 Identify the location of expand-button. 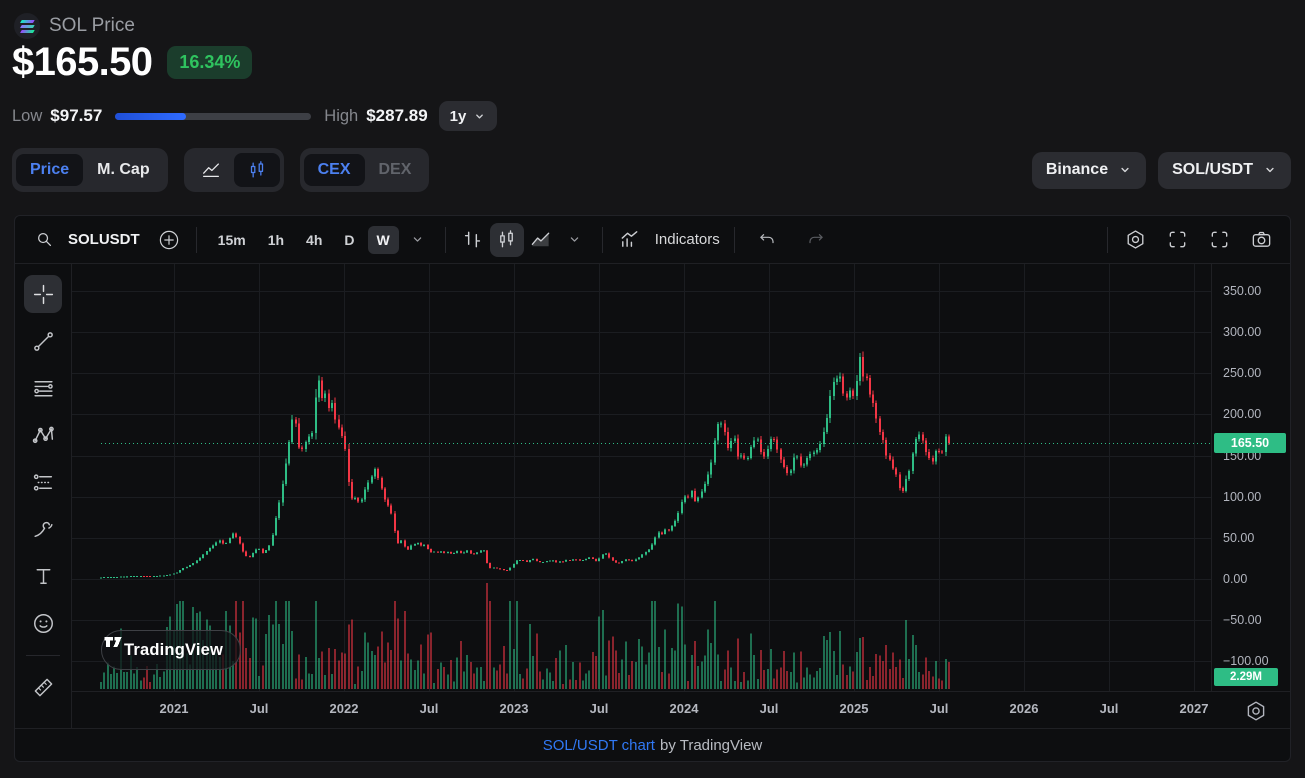
(1219, 240).